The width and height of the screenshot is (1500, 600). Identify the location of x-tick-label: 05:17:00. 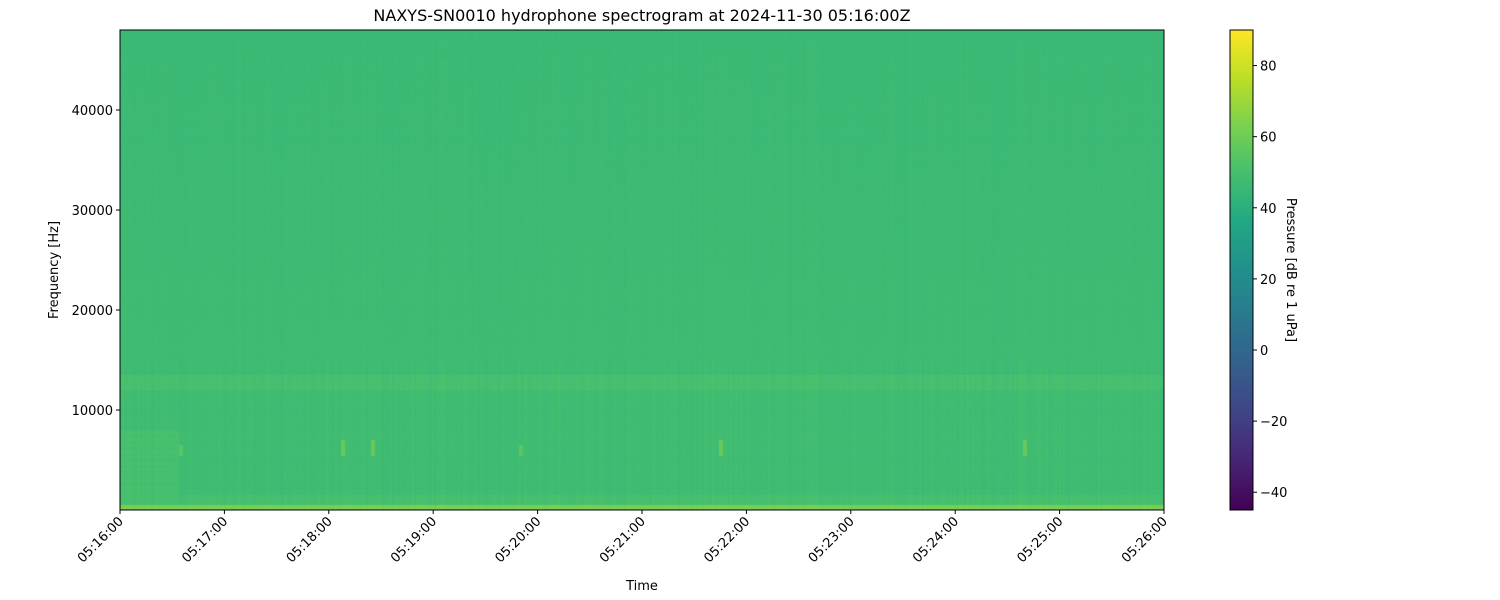
(205, 540).